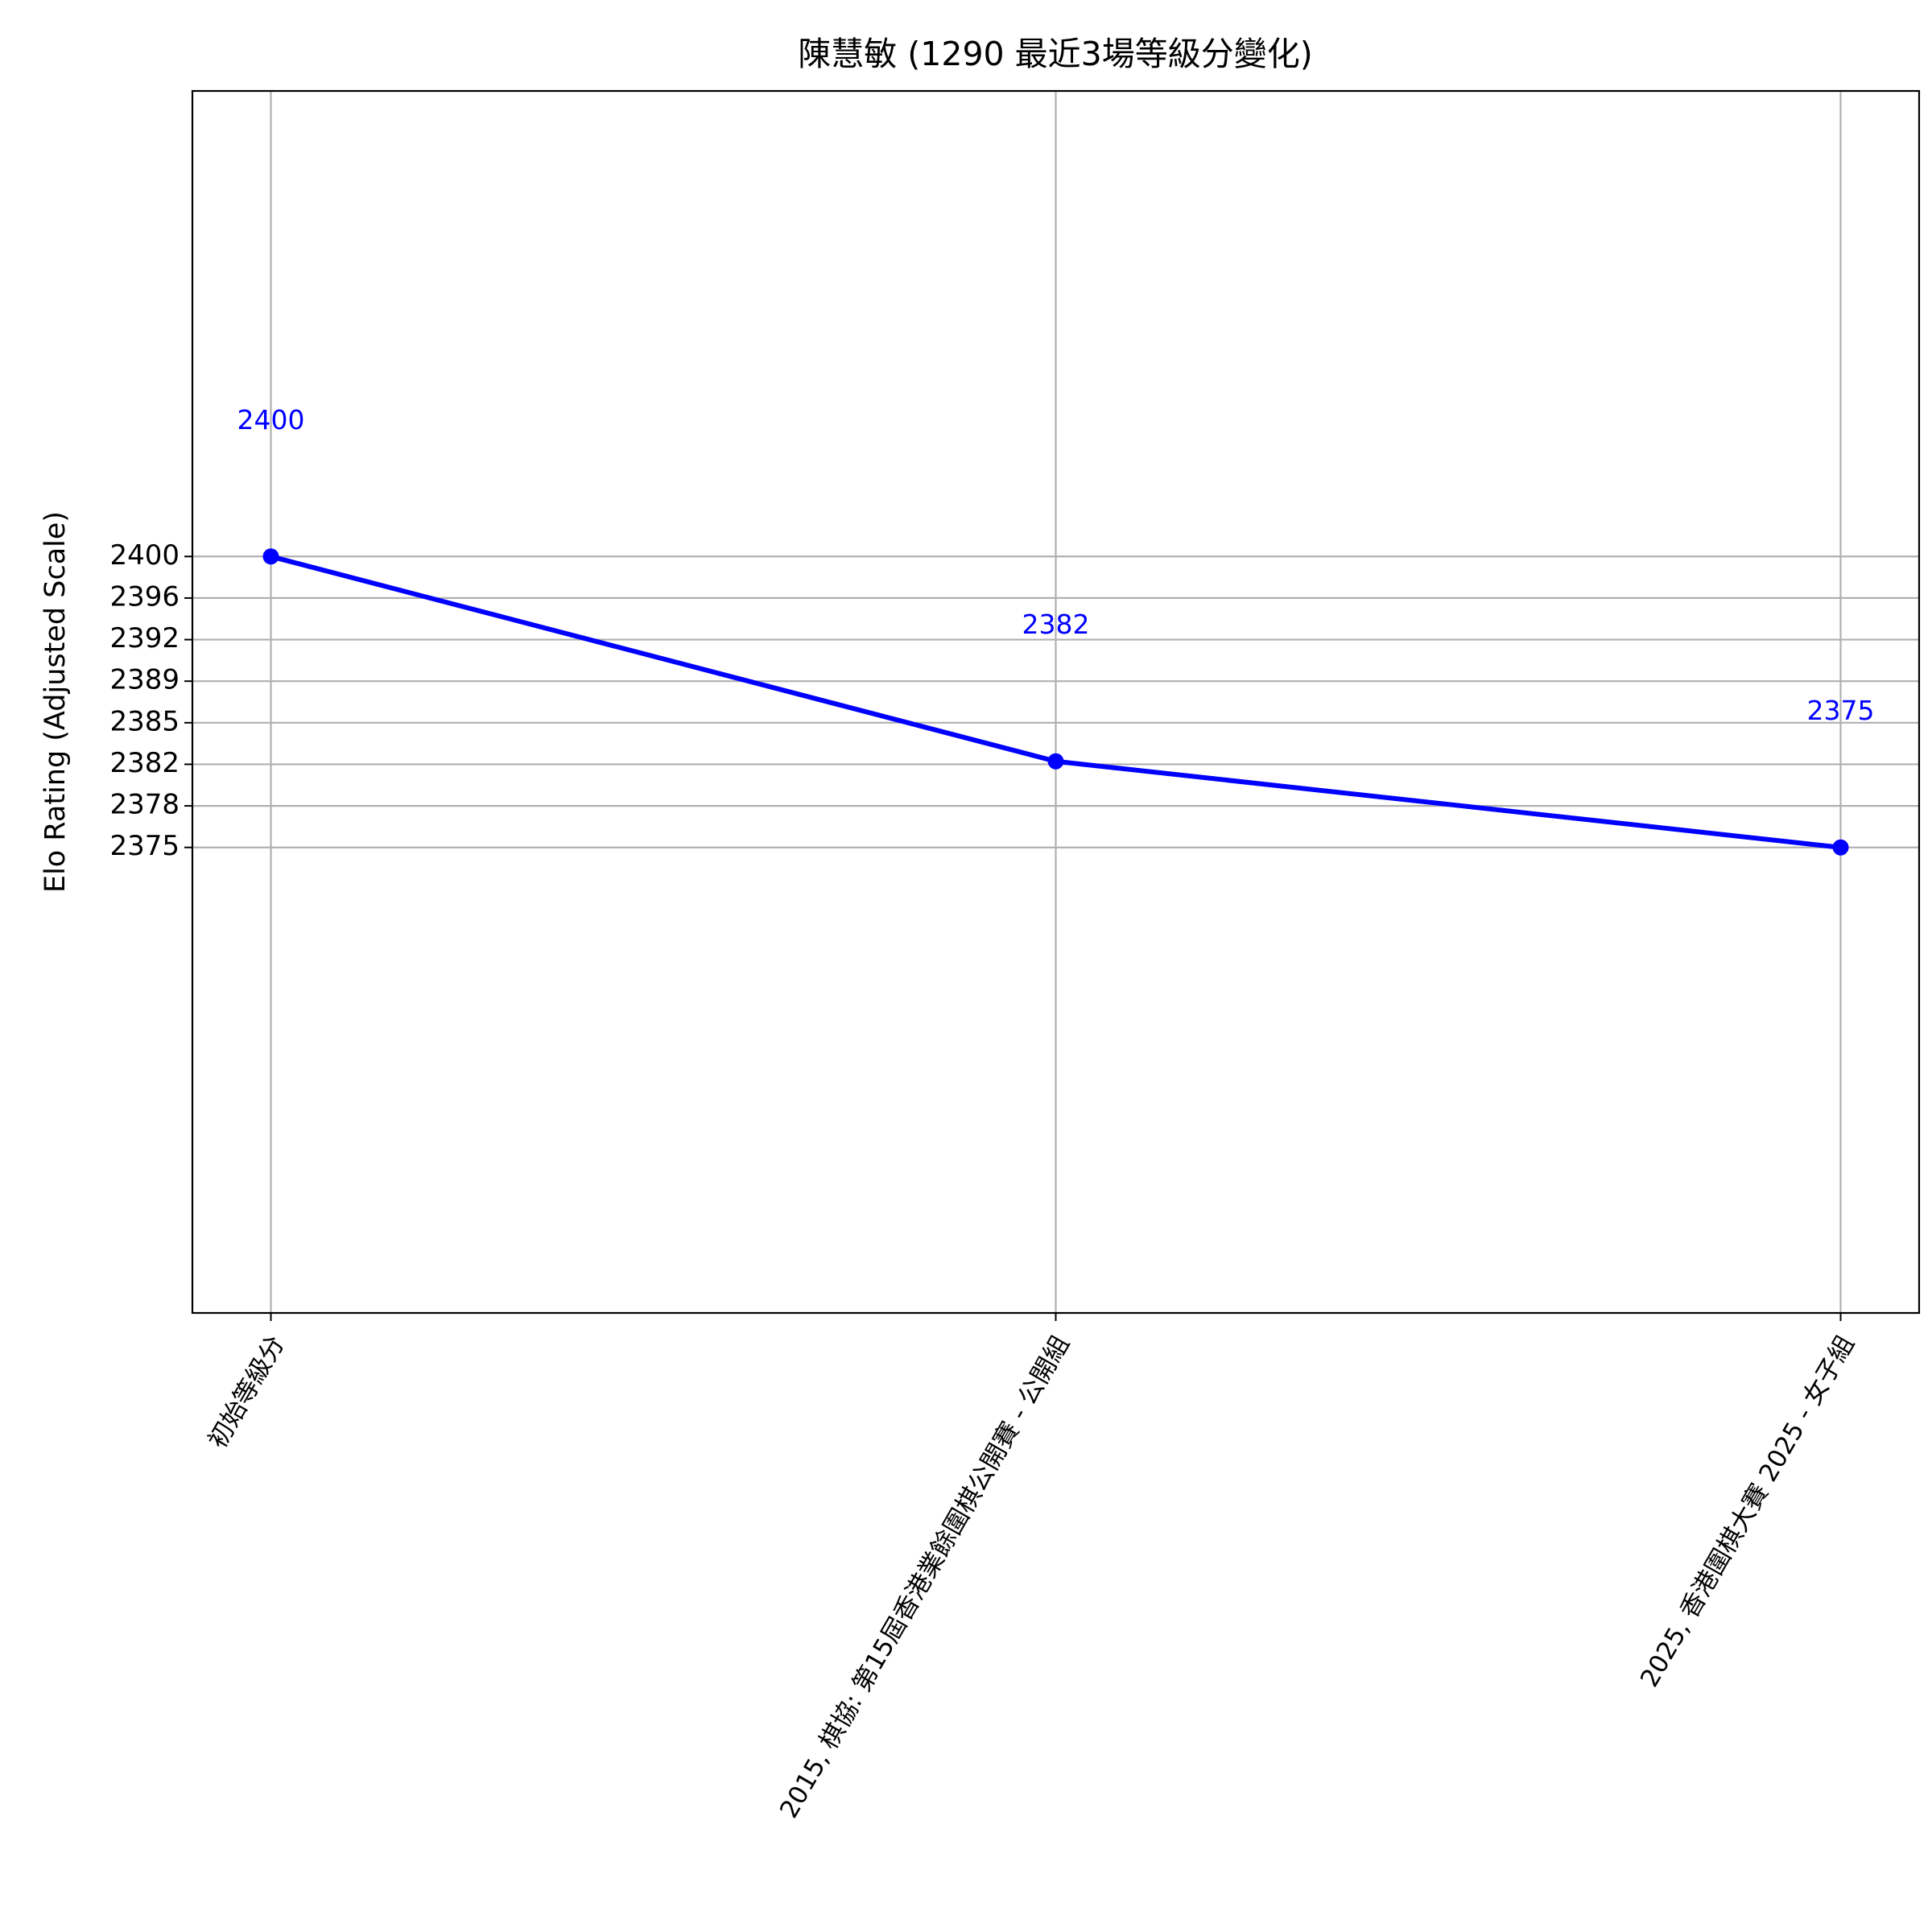  I want to click on data-label: 2400, so click(271, 420).